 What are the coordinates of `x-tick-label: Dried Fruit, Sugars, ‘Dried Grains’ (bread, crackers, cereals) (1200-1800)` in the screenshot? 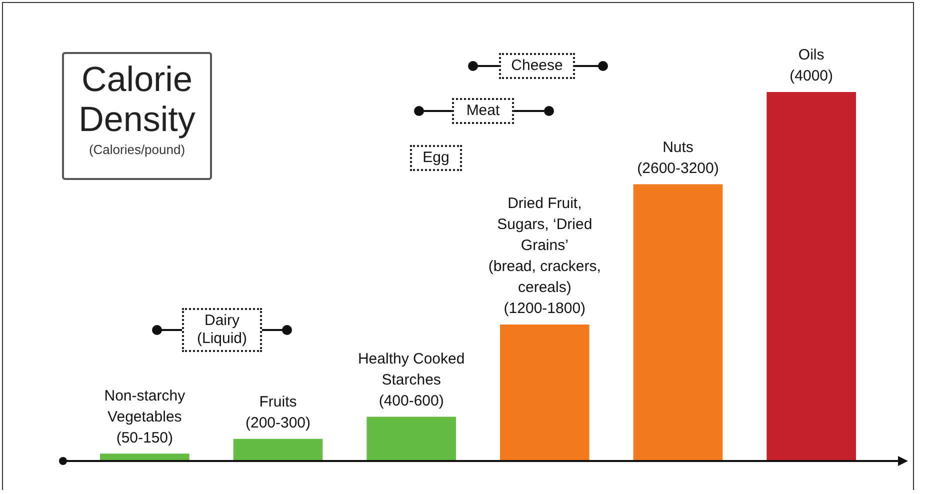 It's located at (544, 256).